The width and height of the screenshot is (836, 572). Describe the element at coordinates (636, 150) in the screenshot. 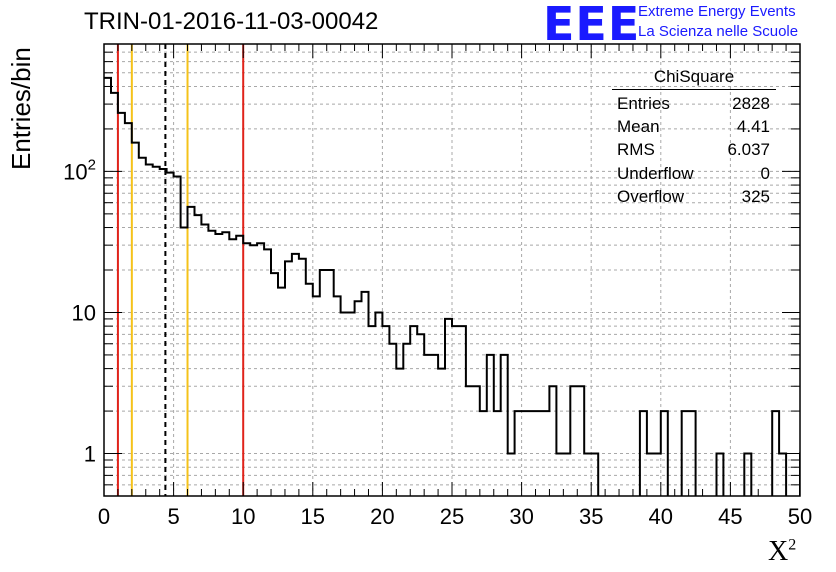

I see `stats-label: RMS` at that location.